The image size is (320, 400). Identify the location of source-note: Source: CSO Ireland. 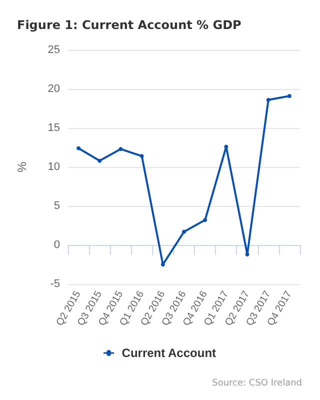
(257, 383).